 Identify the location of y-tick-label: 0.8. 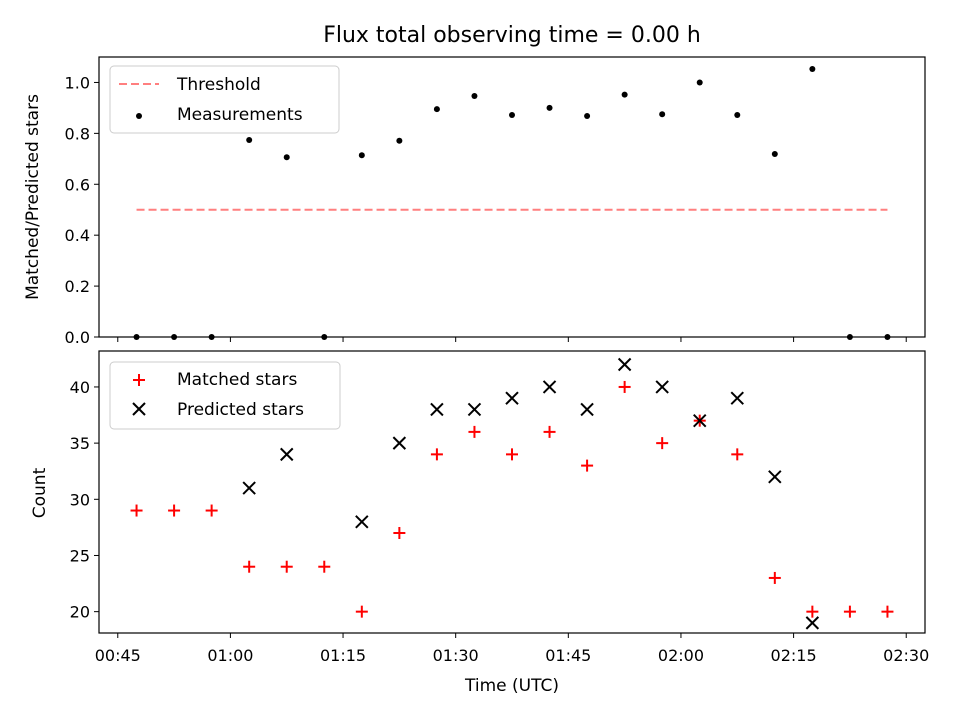
(77, 133).